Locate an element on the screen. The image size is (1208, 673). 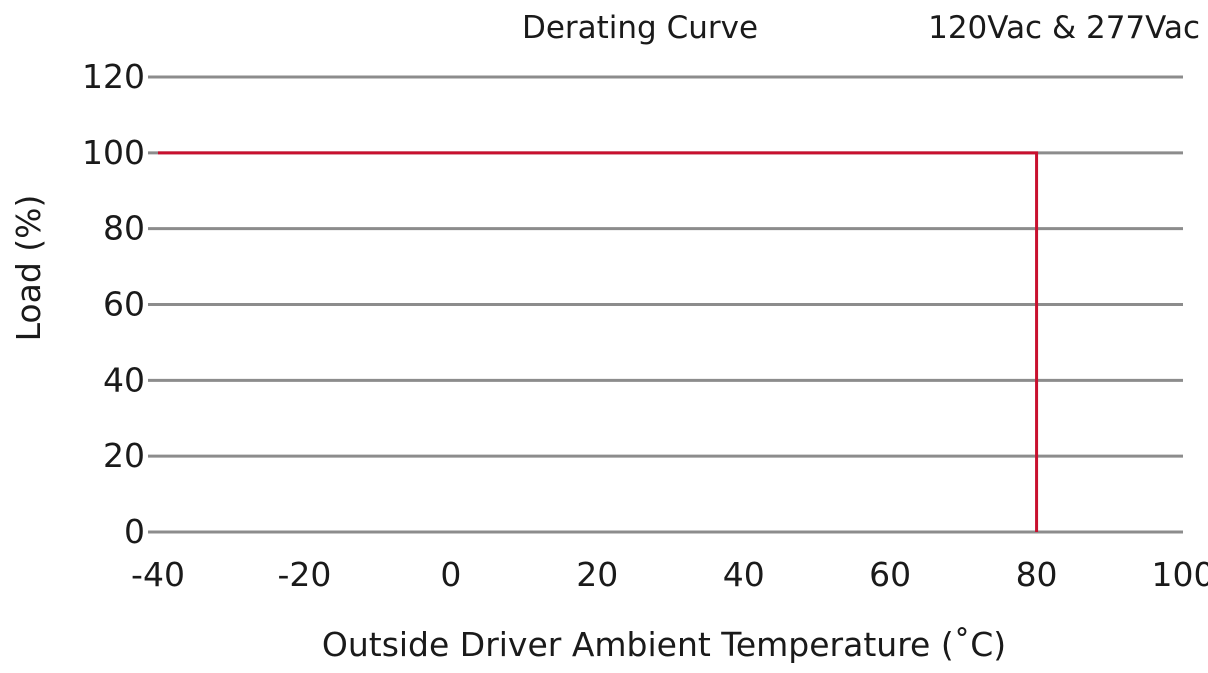
y-tick-labels: 0 20 40 60 80 100 120 is located at coordinates (113, 304).